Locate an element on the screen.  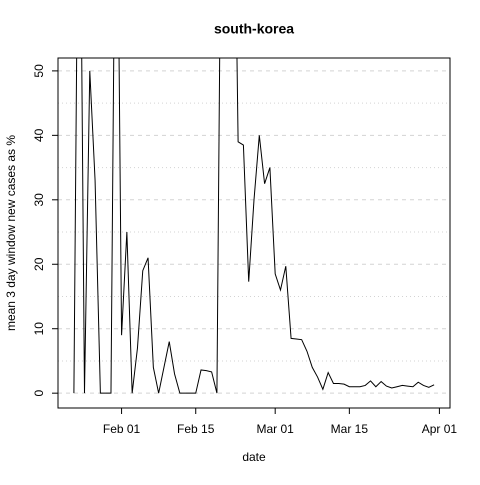
y-tick-label: 10 is located at coordinates (39, 329).